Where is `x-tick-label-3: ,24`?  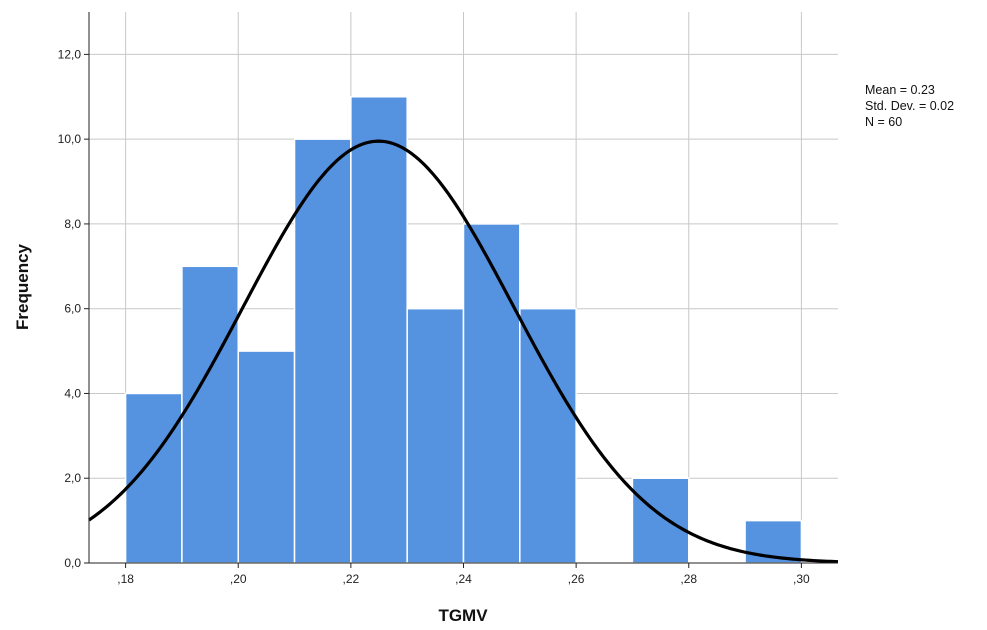 x-tick-label-3: ,24 is located at coordinates (463, 579).